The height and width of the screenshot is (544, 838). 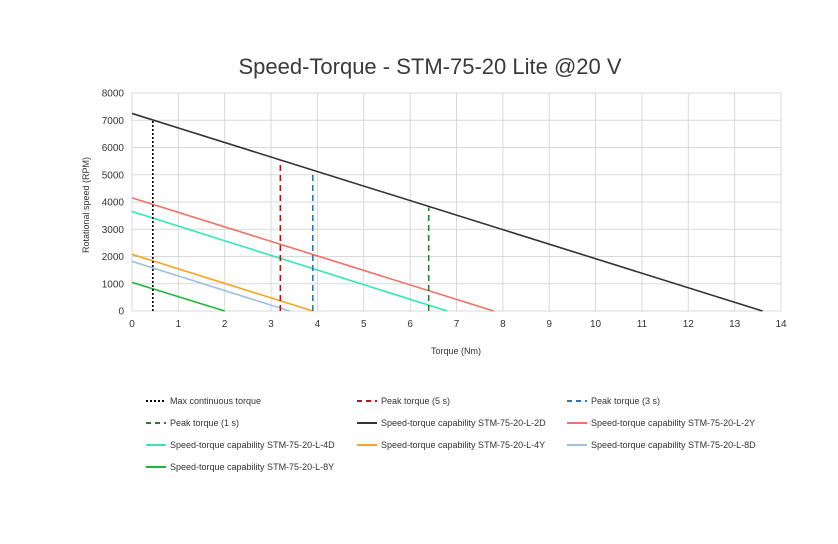 What do you see at coordinates (456, 351) in the screenshot?
I see `x-axis-label: Torque (Nm)` at bounding box center [456, 351].